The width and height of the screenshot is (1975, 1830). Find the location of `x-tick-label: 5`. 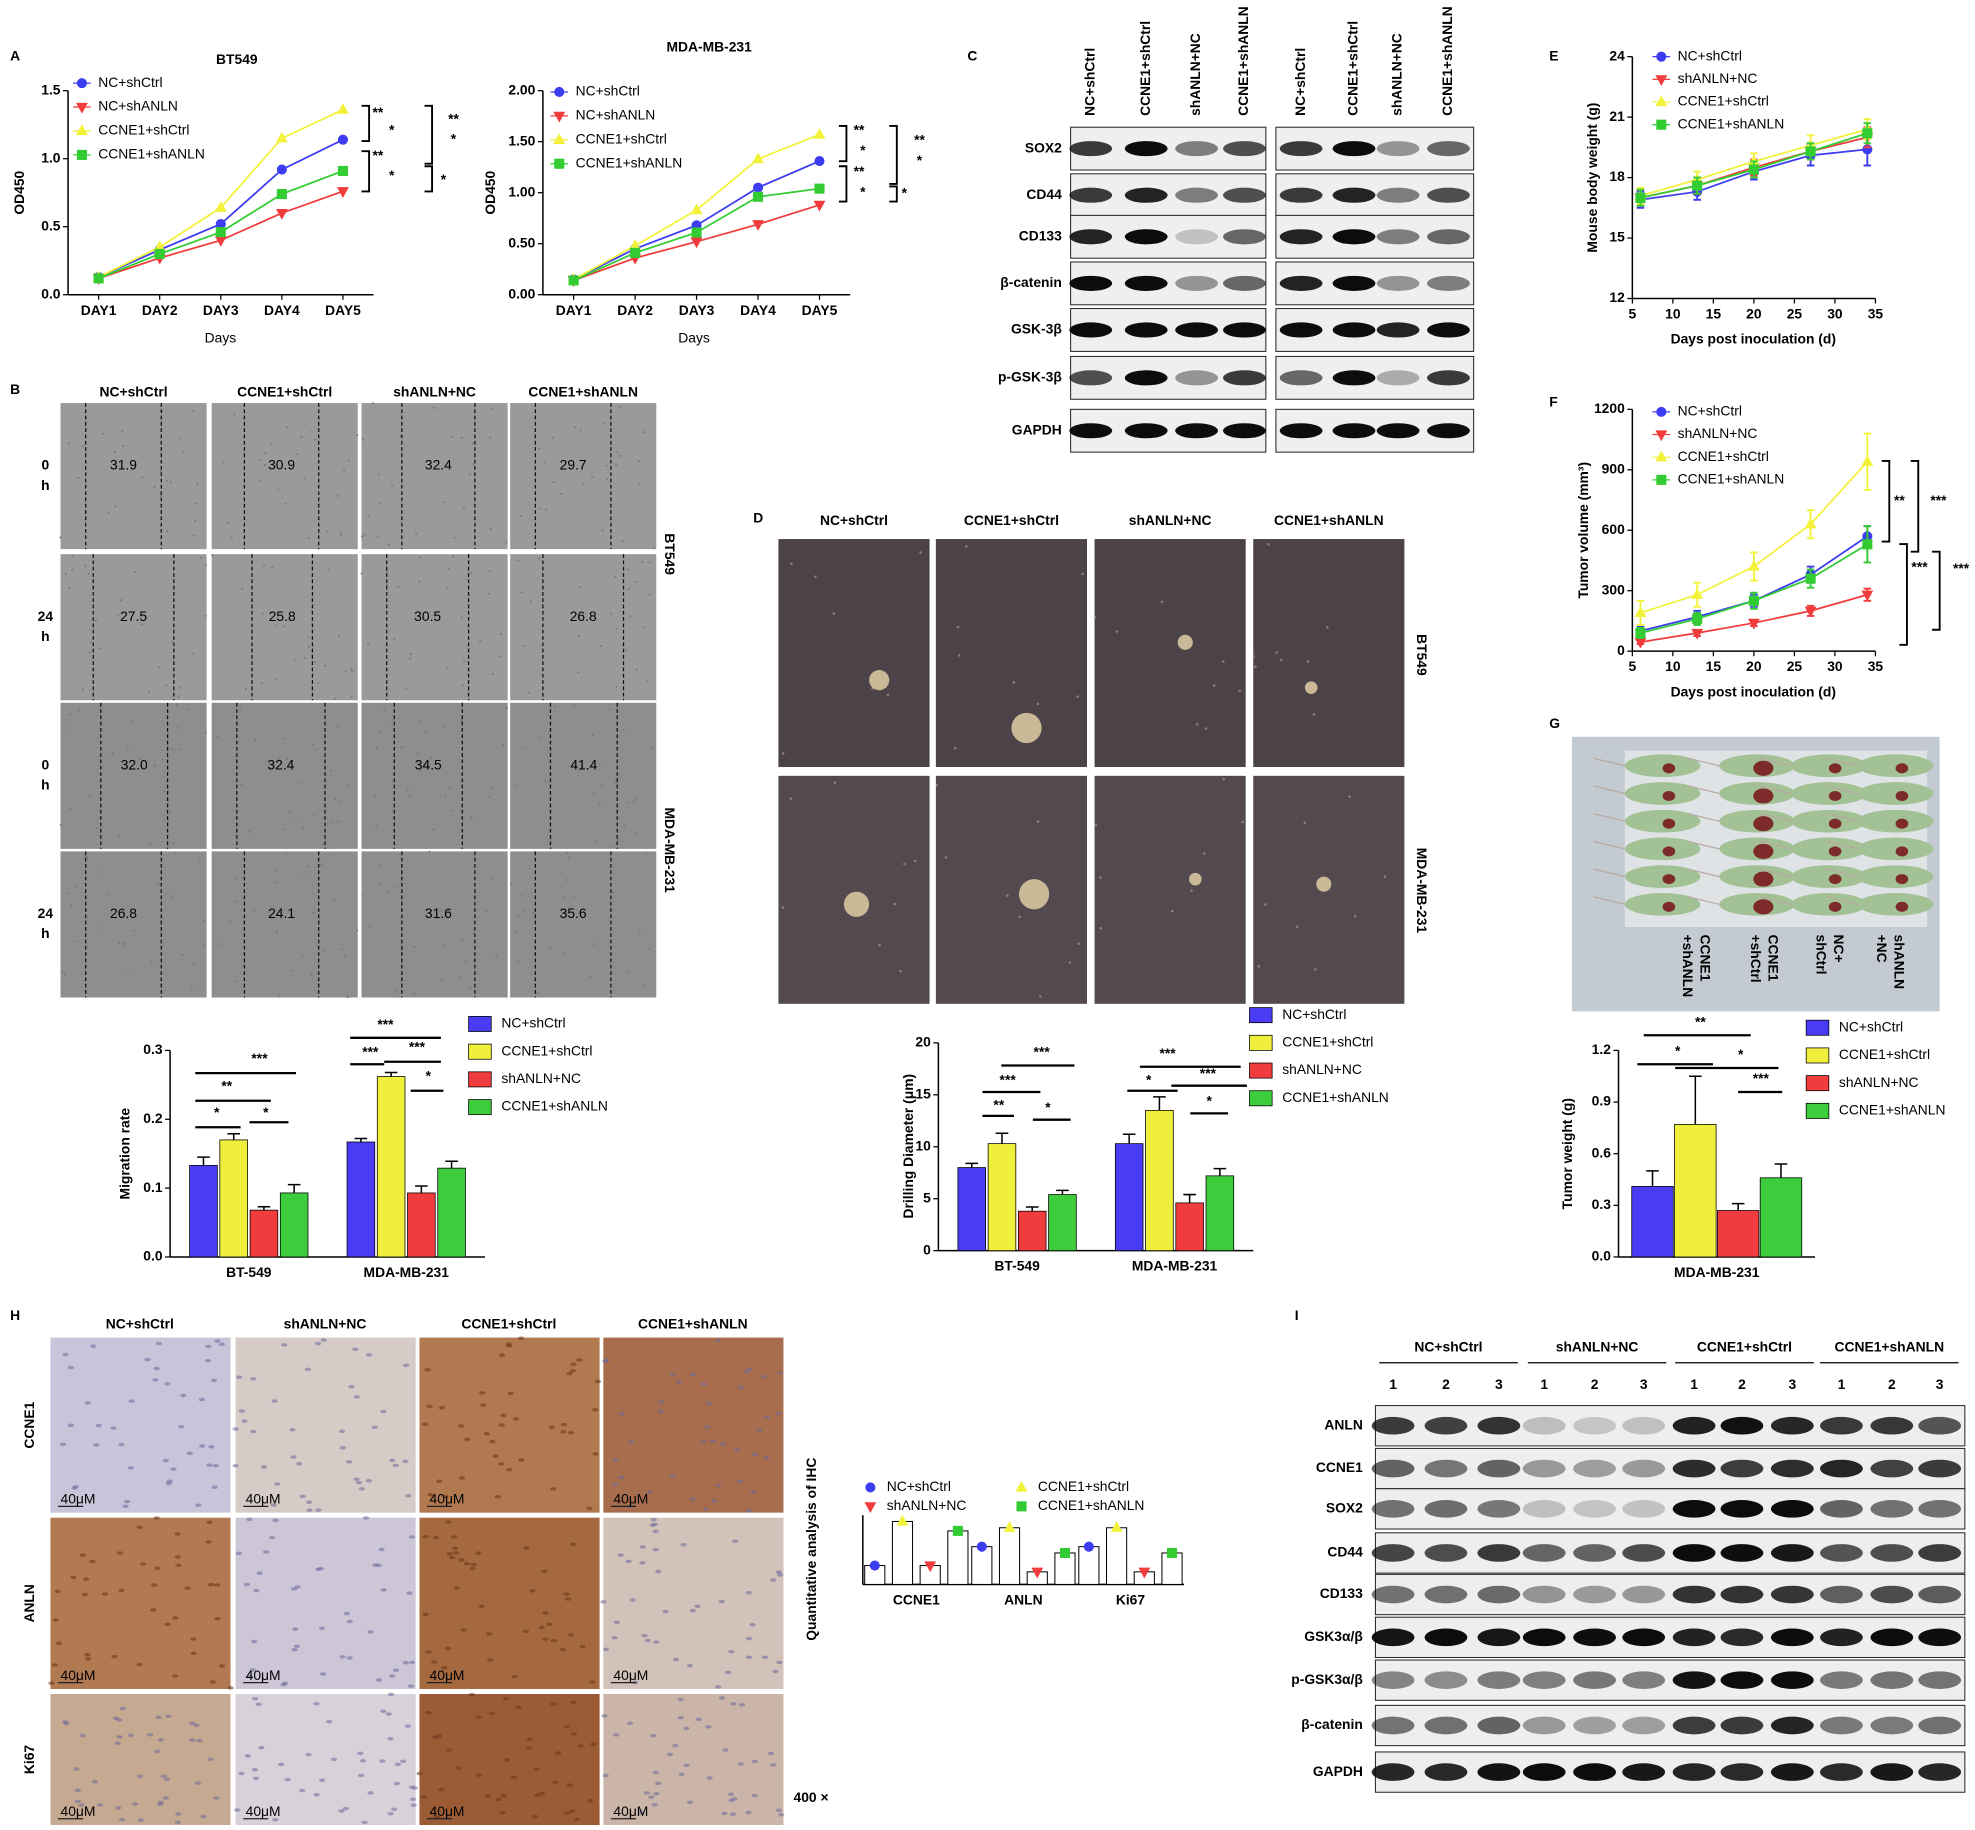

x-tick-label: 5 is located at coordinates (1633, 666).